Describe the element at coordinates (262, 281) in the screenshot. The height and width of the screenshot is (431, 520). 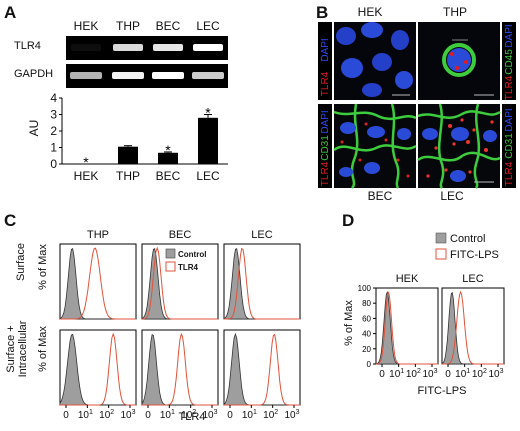
I see `c-surface-lec` at that location.